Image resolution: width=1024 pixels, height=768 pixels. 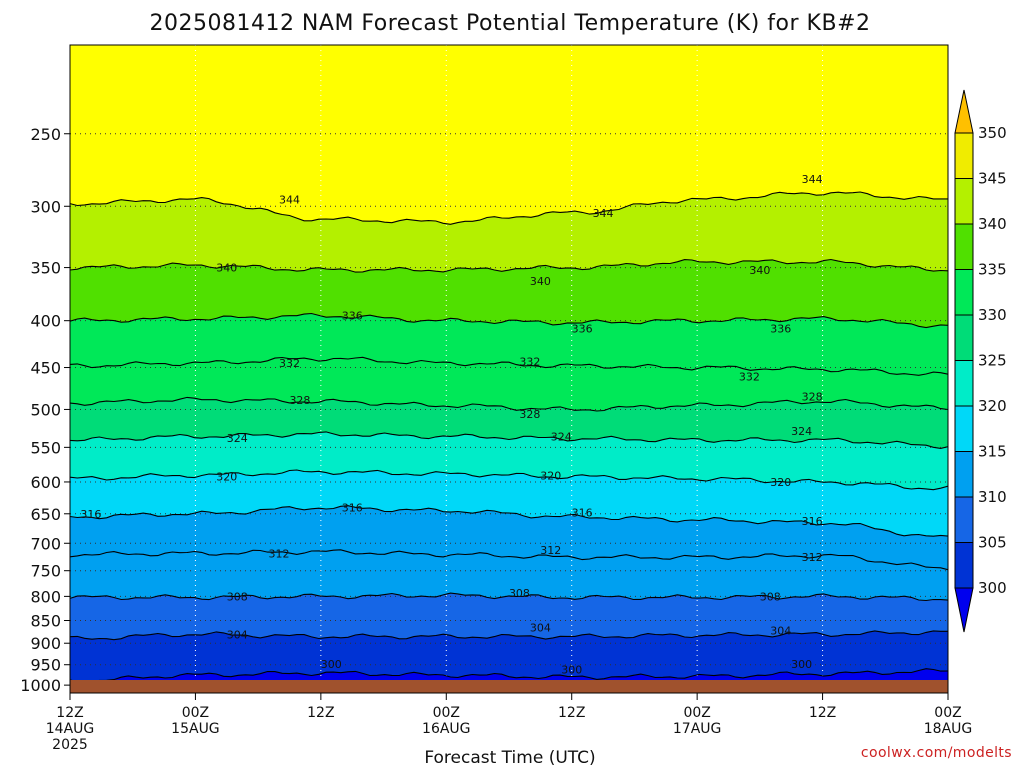 What do you see at coordinates (45, 482) in the screenshot?
I see `y-tick-label: 600` at bounding box center [45, 482].